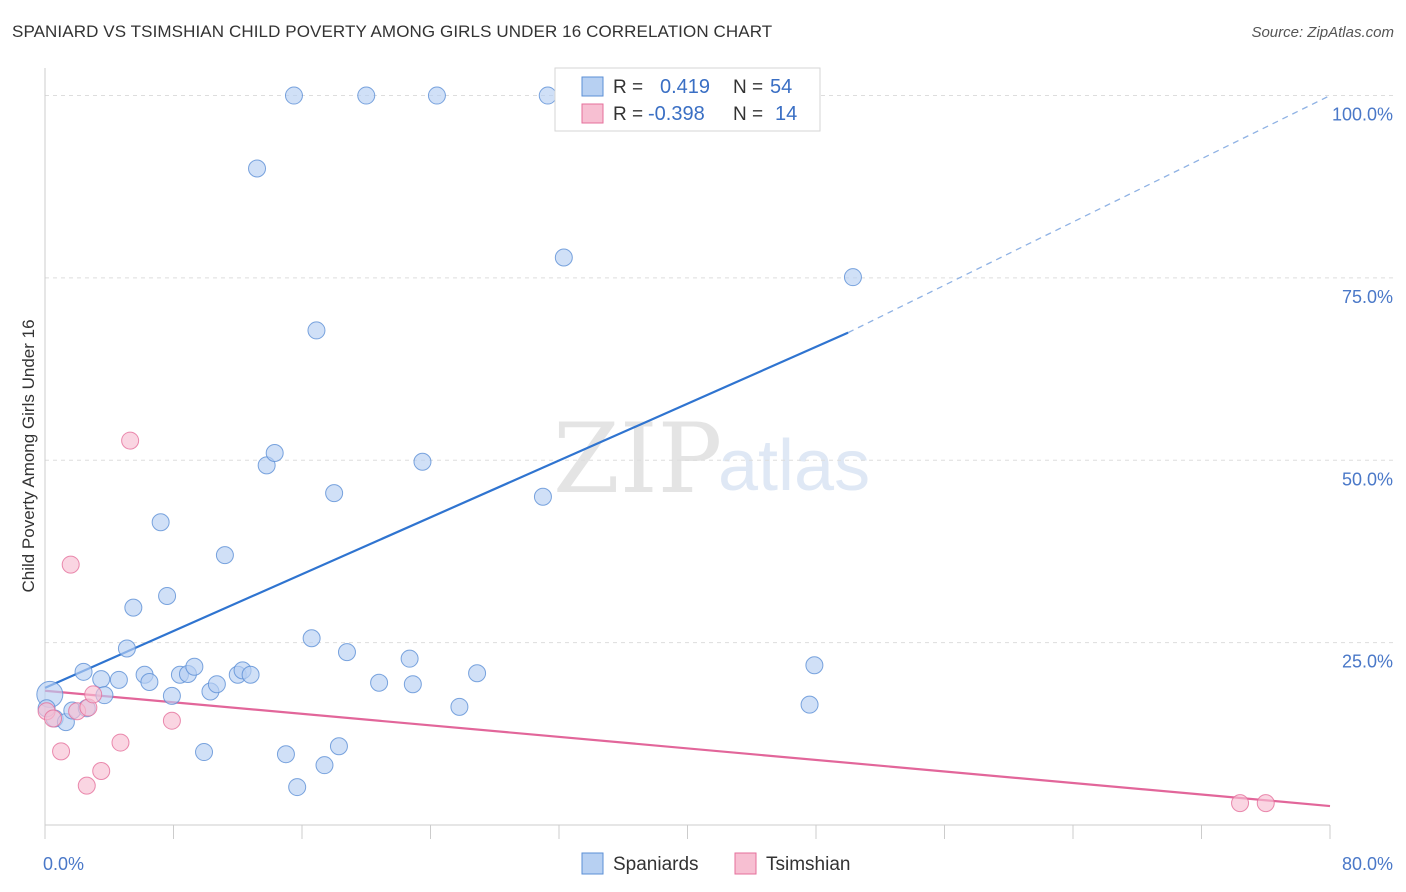  I want to click on legend-n-value-spaniards: 54, so click(781, 87).